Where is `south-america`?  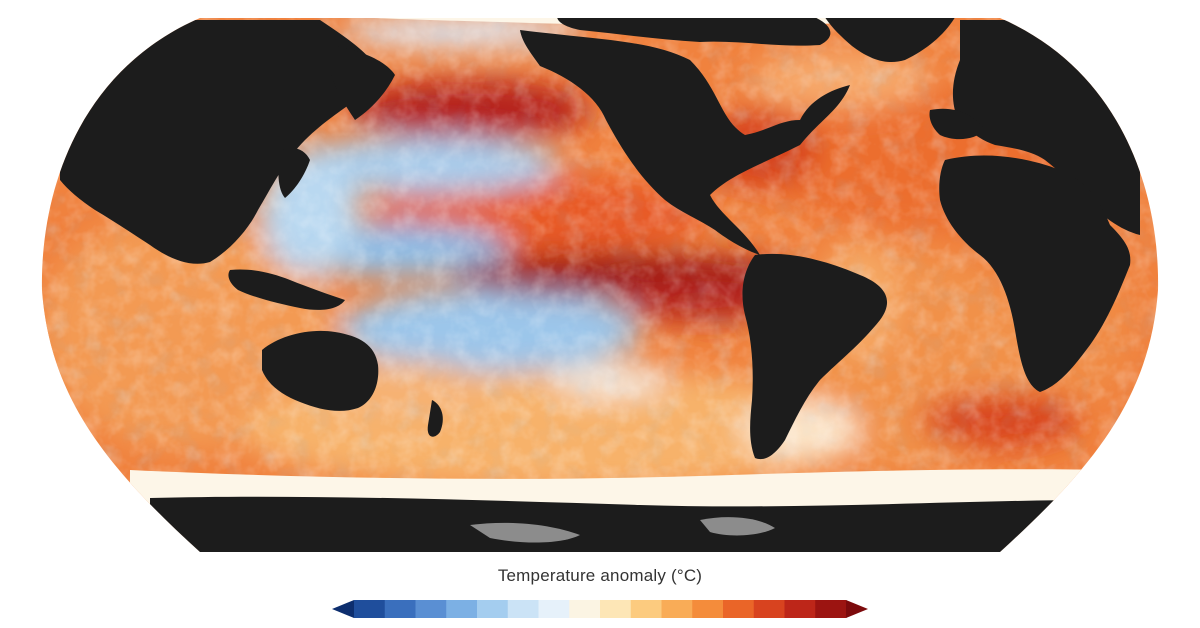 south-america is located at coordinates (815, 356).